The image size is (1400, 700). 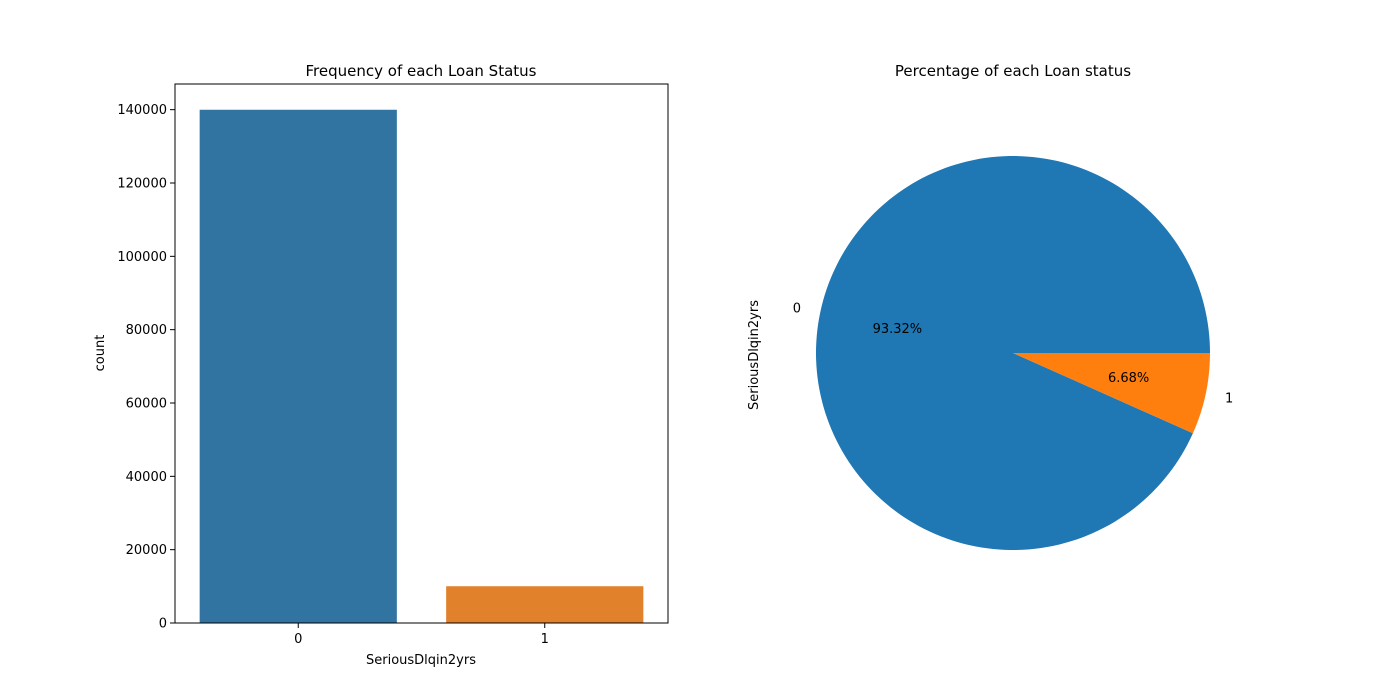 What do you see at coordinates (142, 110) in the screenshot?
I see `y-tick-label: 140000` at bounding box center [142, 110].